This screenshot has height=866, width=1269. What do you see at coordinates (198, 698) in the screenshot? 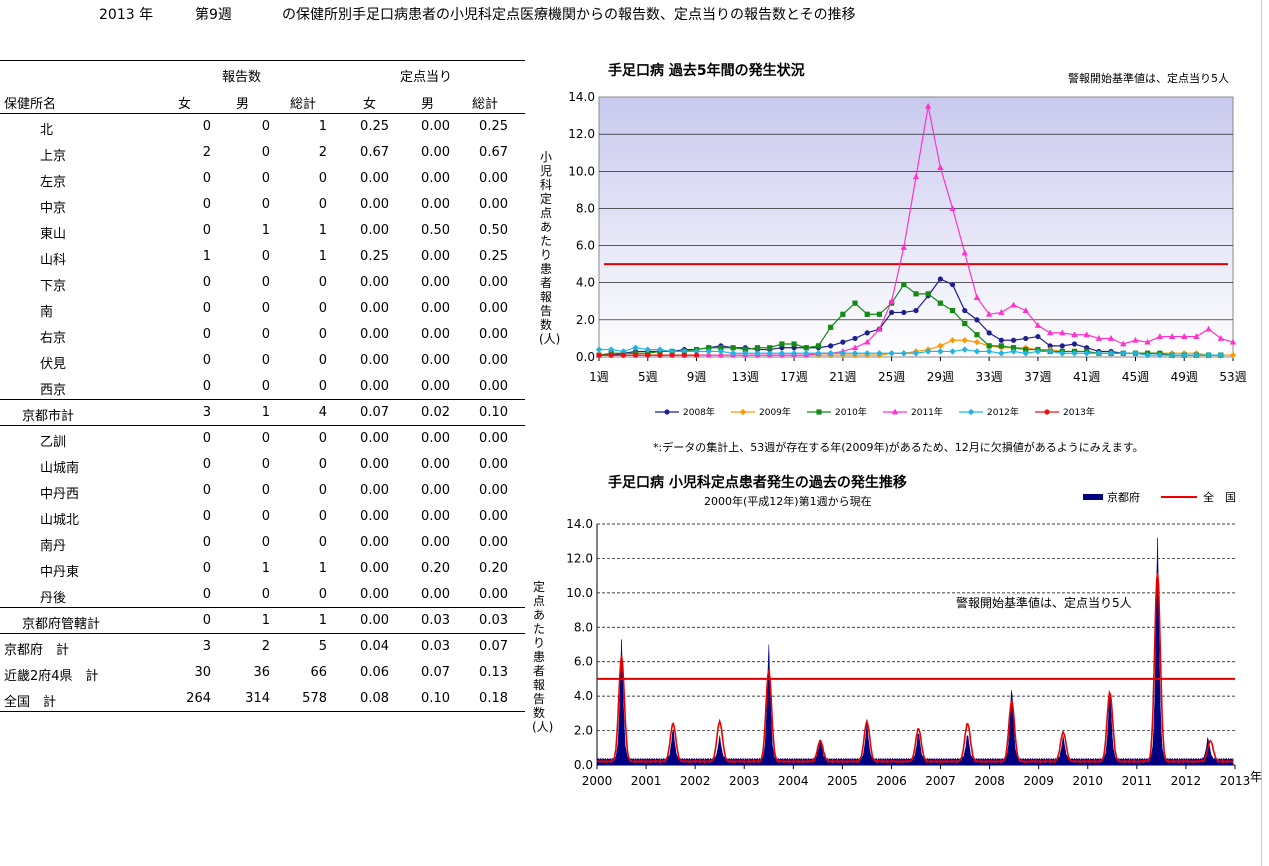
I see `row-value: 264` at bounding box center [198, 698].